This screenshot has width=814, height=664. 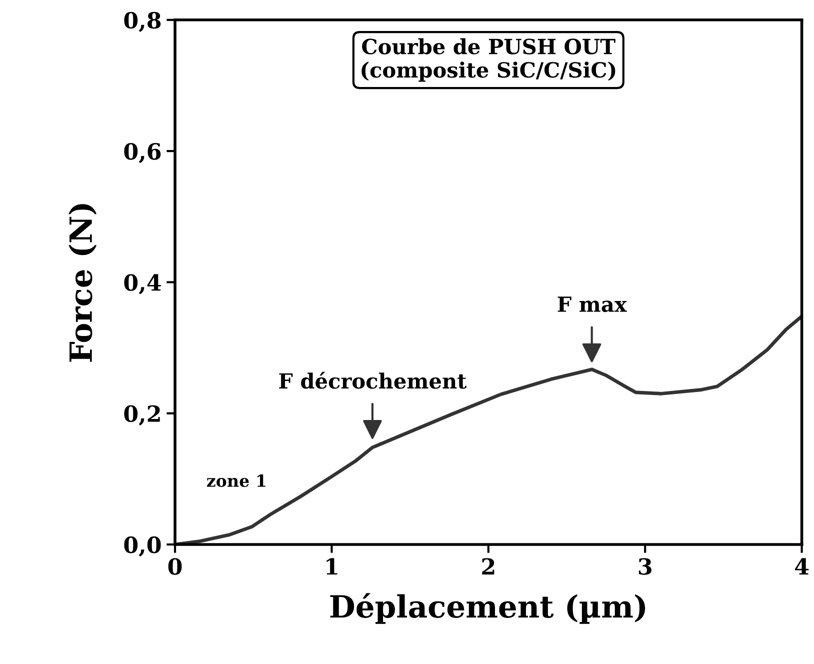 I want to click on x-tick-label: 1, so click(x=332, y=566).